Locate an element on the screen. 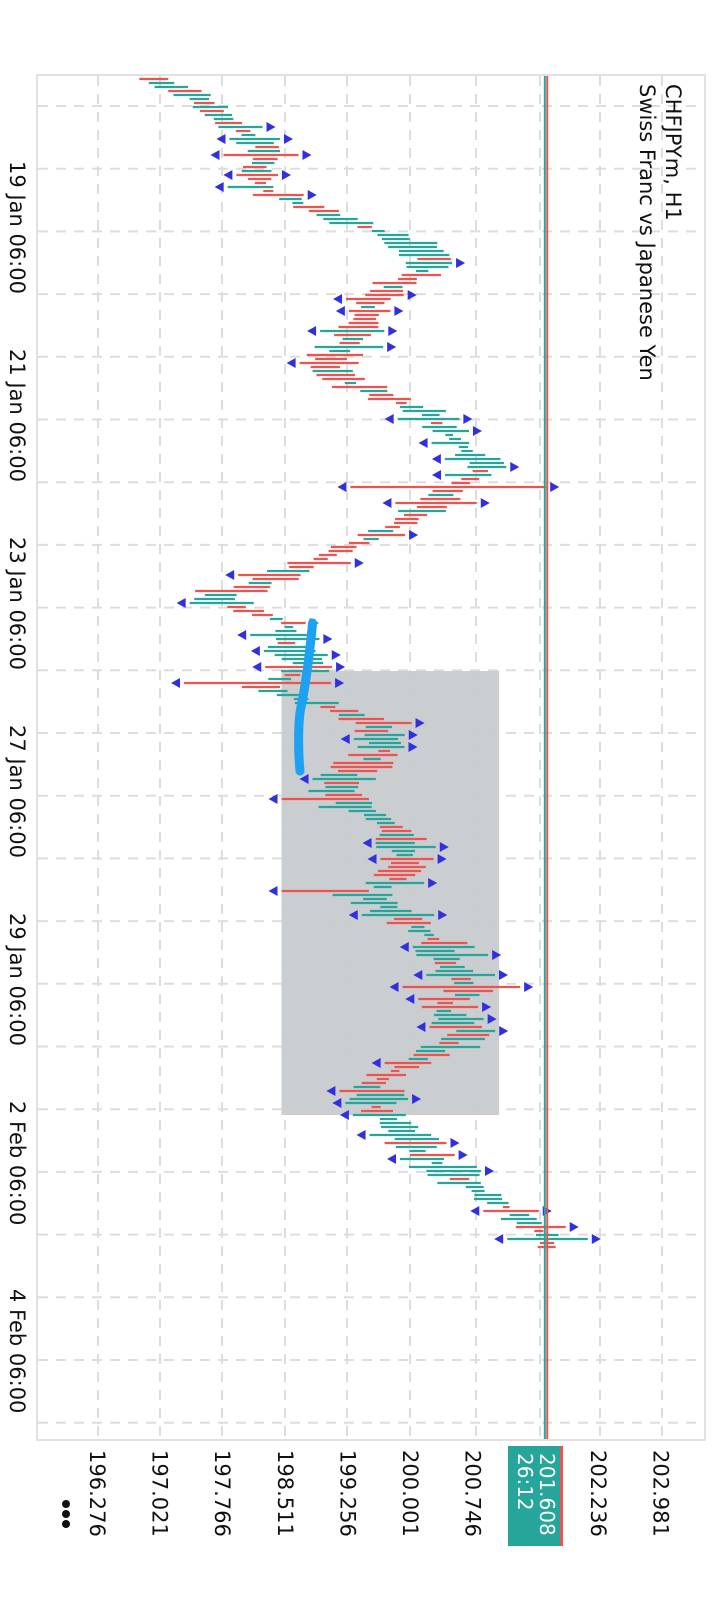  price-axis-label: 200.746 is located at coordinates (473, 1493).